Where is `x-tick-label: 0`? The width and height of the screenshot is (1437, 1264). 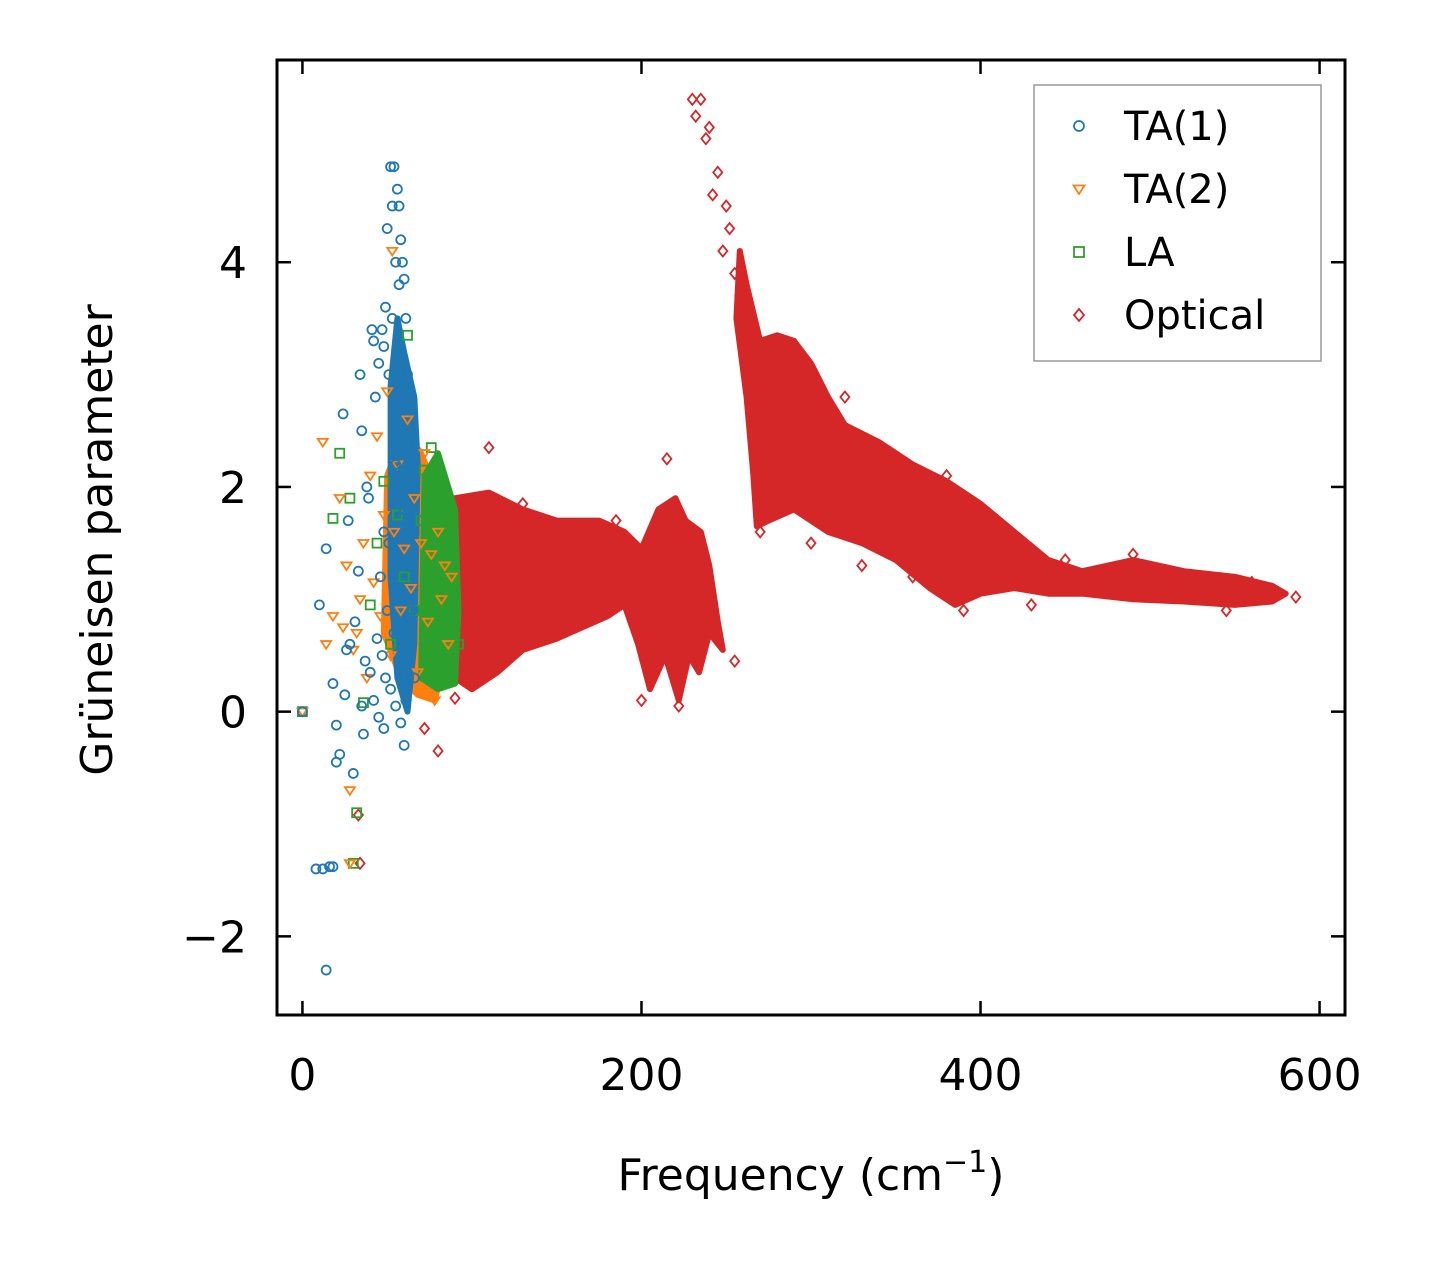
x-tick-label: 0 is located at coordinates (302, 1075).